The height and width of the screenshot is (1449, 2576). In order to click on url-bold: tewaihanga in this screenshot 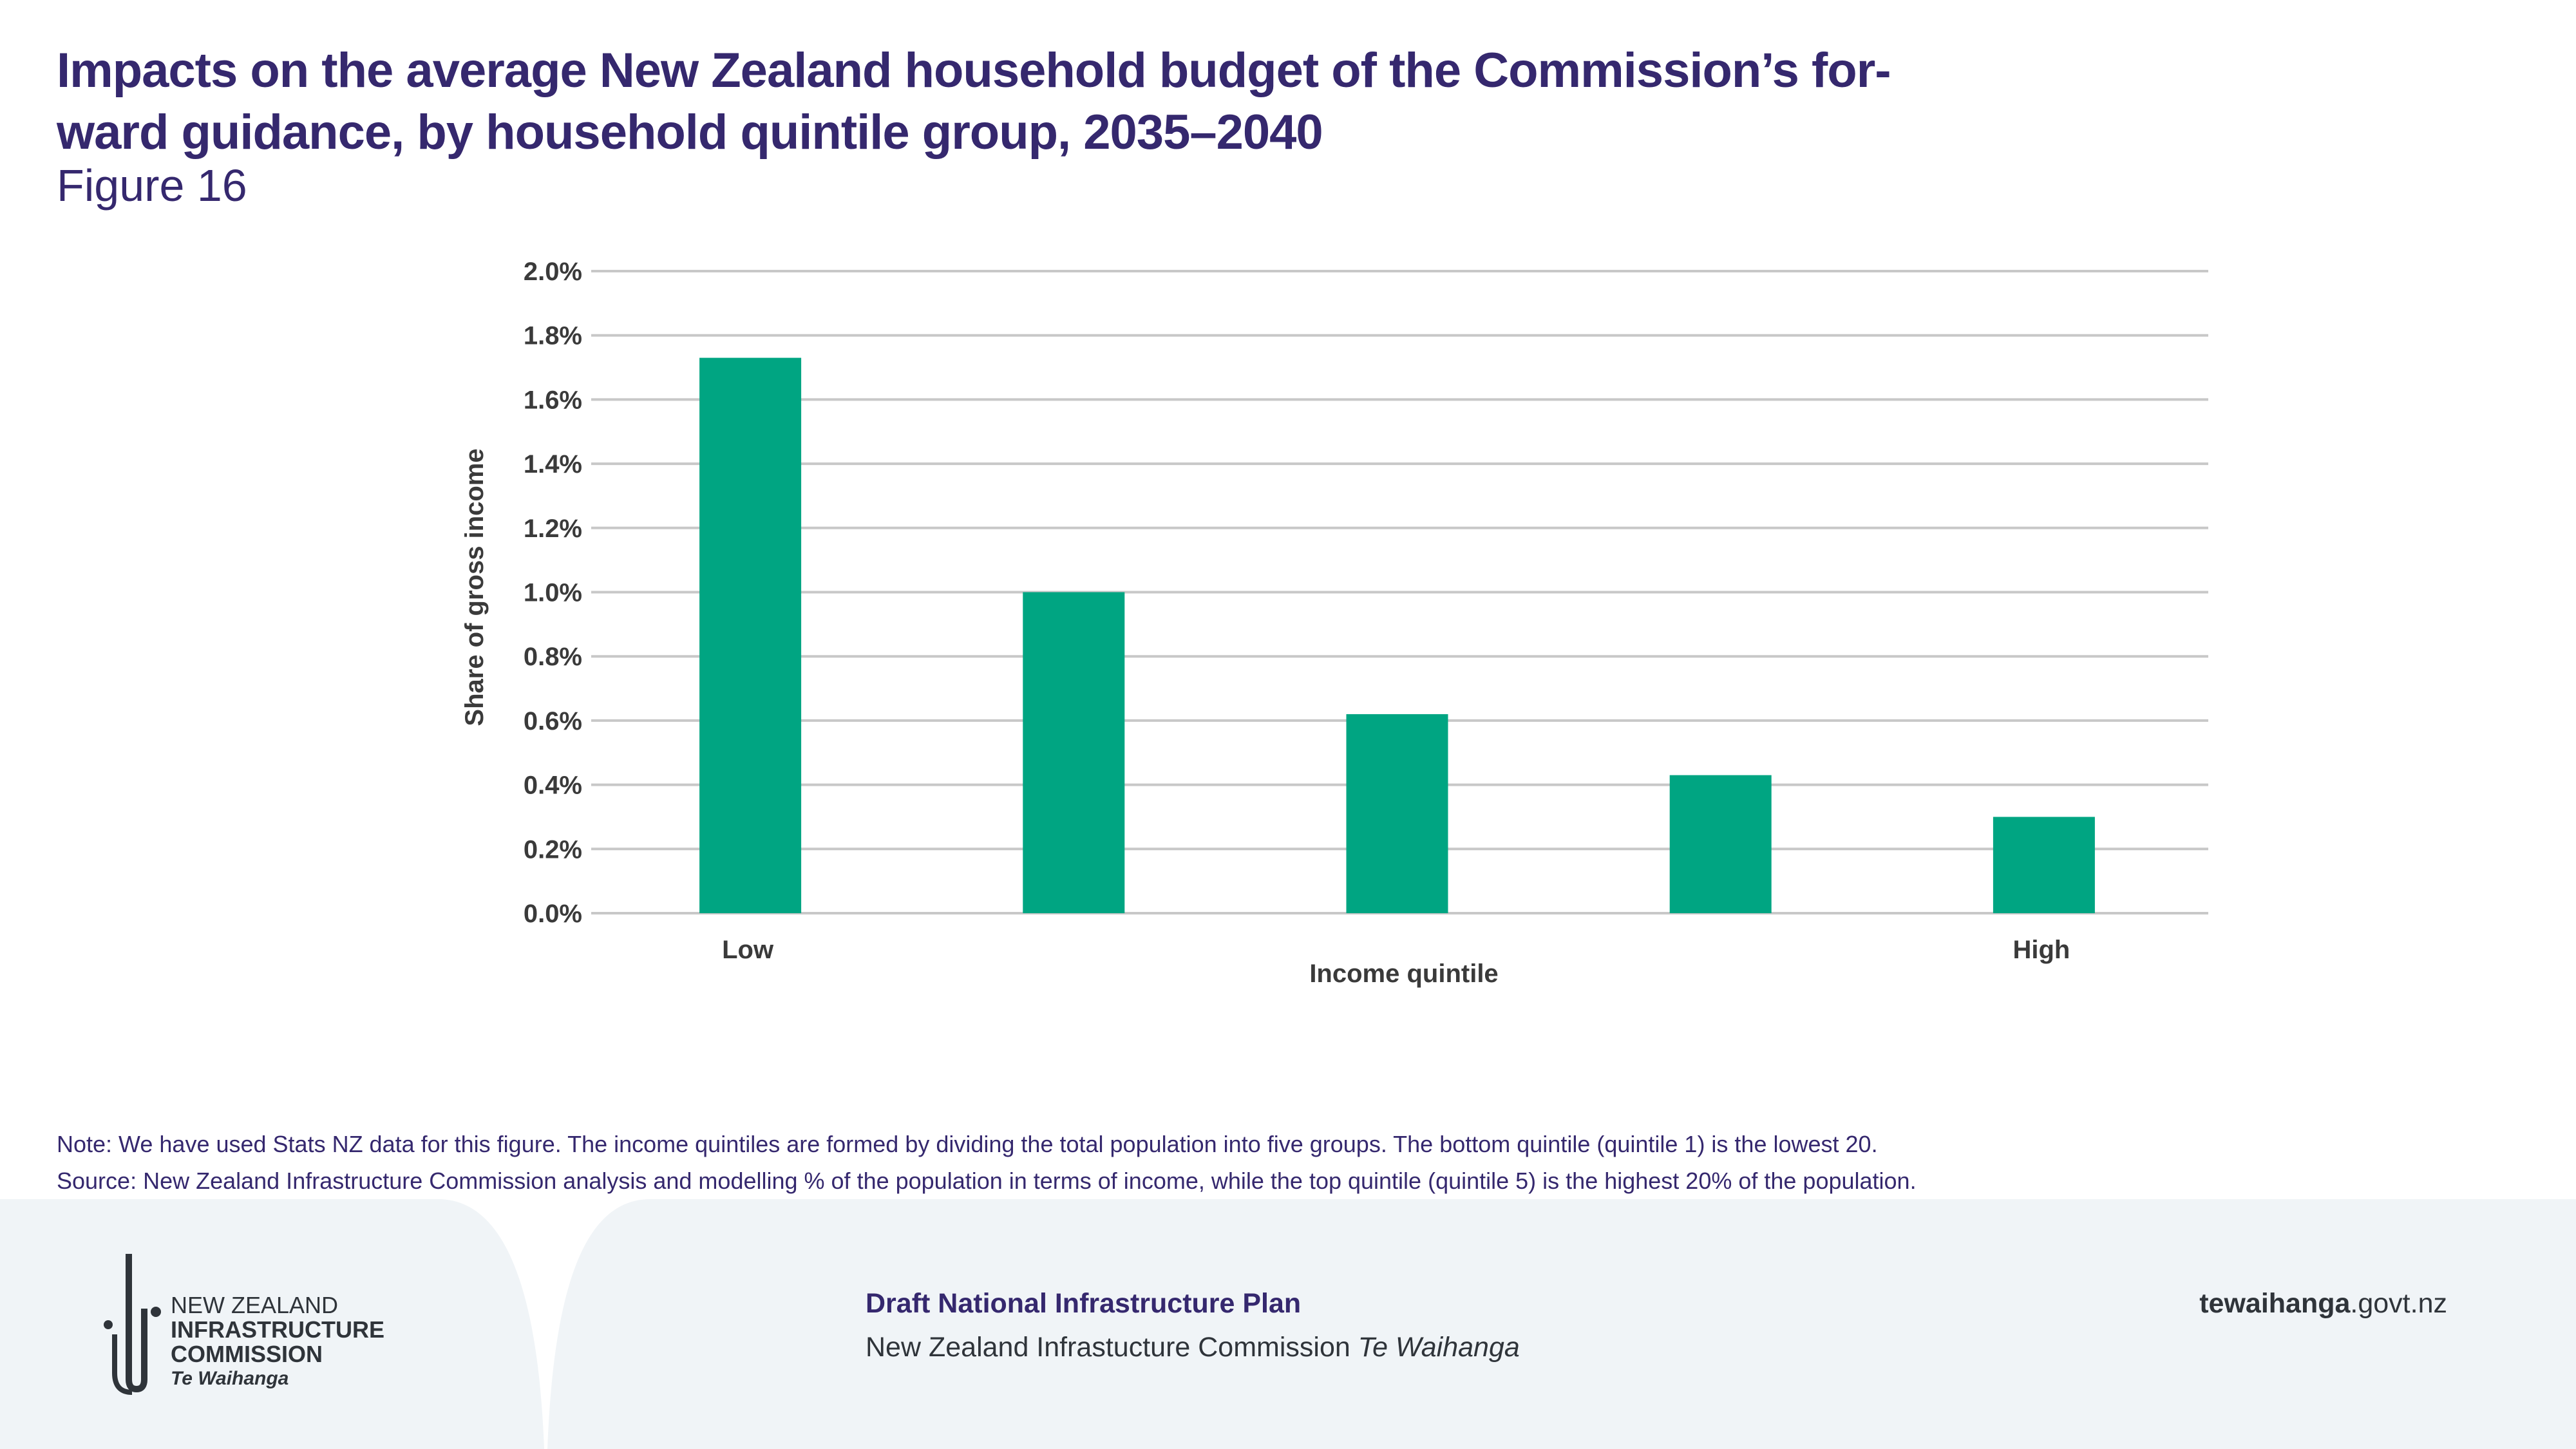, I will do `click(2275, 1303)`.